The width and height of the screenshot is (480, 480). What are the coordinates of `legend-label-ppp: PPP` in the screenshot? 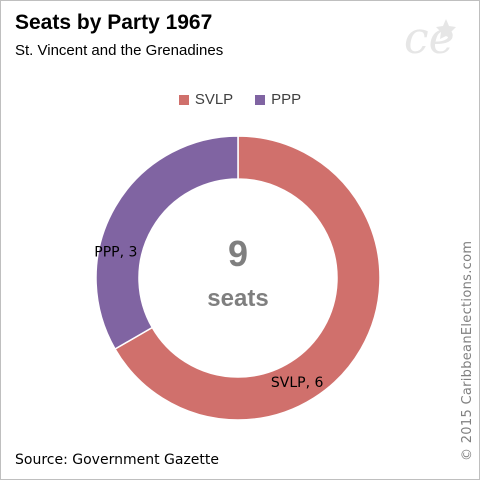 It's located at (286, 99).